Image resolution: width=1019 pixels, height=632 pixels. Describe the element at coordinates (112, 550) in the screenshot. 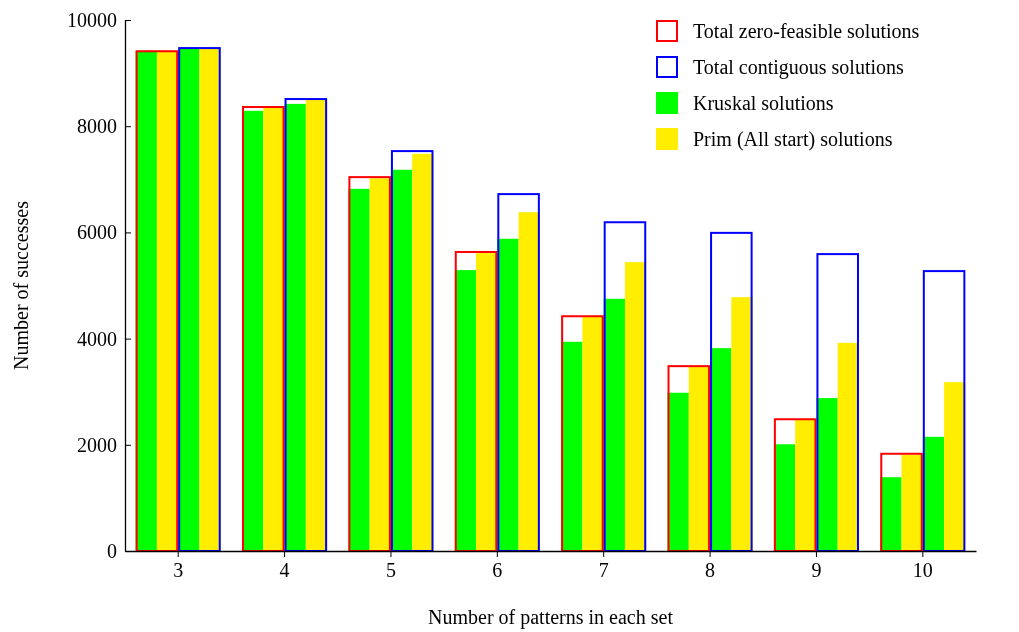

I see `y-tick-label: 0` at that location.